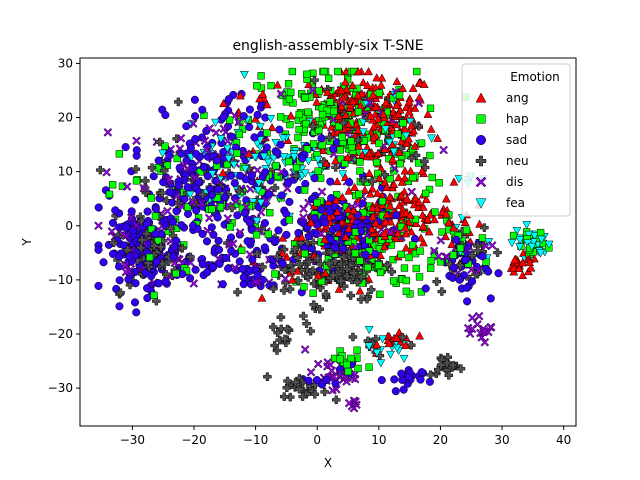 This screenshot has height=480, width=640. Describe the element at coordinates (516, 140) in the screenshot. I see `legend: Emotion ang hap sad neu dis fea` at that location.